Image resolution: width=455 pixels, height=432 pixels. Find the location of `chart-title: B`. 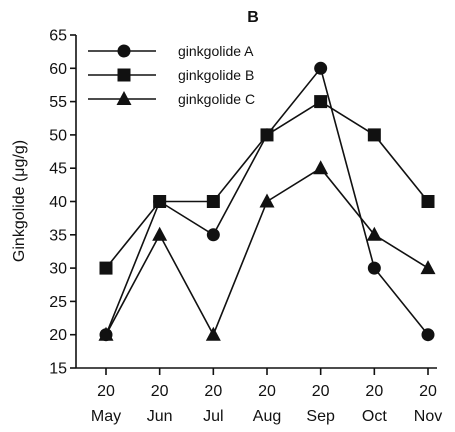

chart-title: B is located at coordinates (253, 17).